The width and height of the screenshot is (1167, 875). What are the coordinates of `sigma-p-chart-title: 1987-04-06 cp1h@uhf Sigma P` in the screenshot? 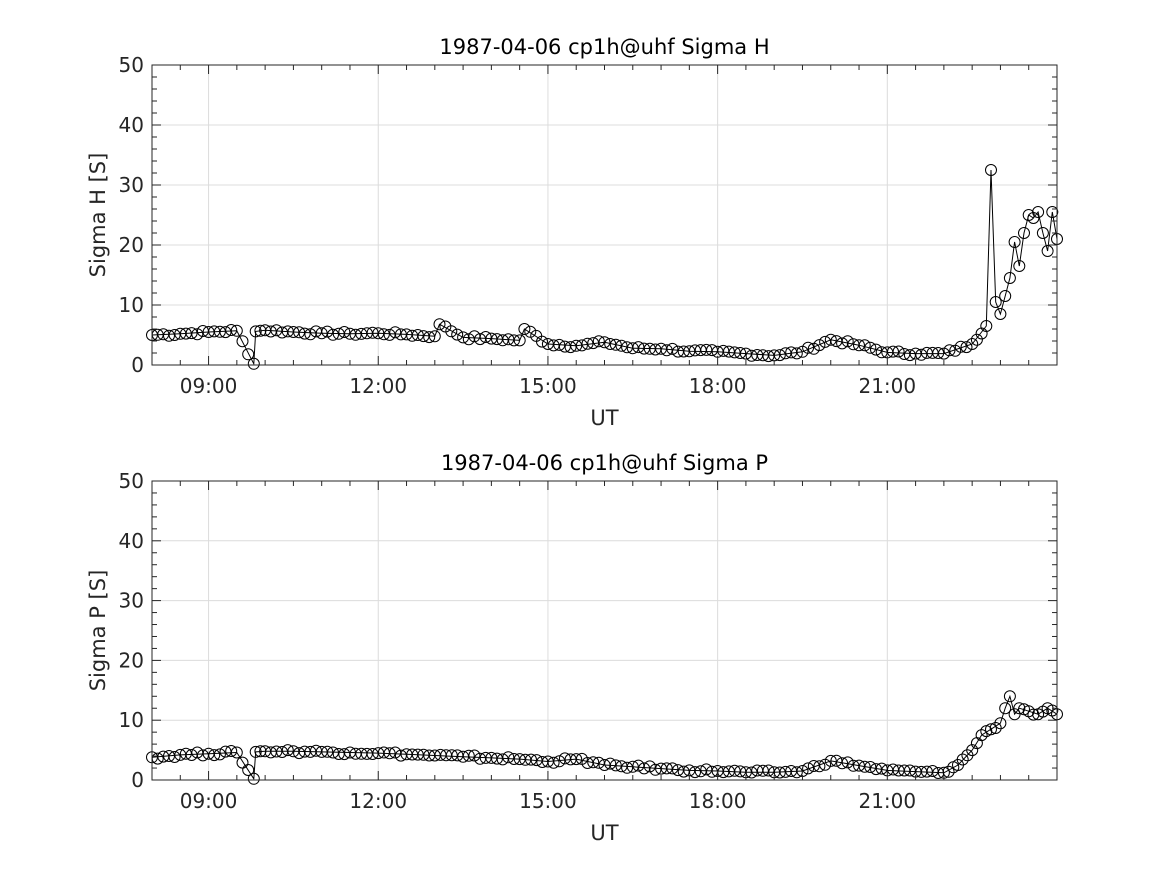 It's located at (604, 463).